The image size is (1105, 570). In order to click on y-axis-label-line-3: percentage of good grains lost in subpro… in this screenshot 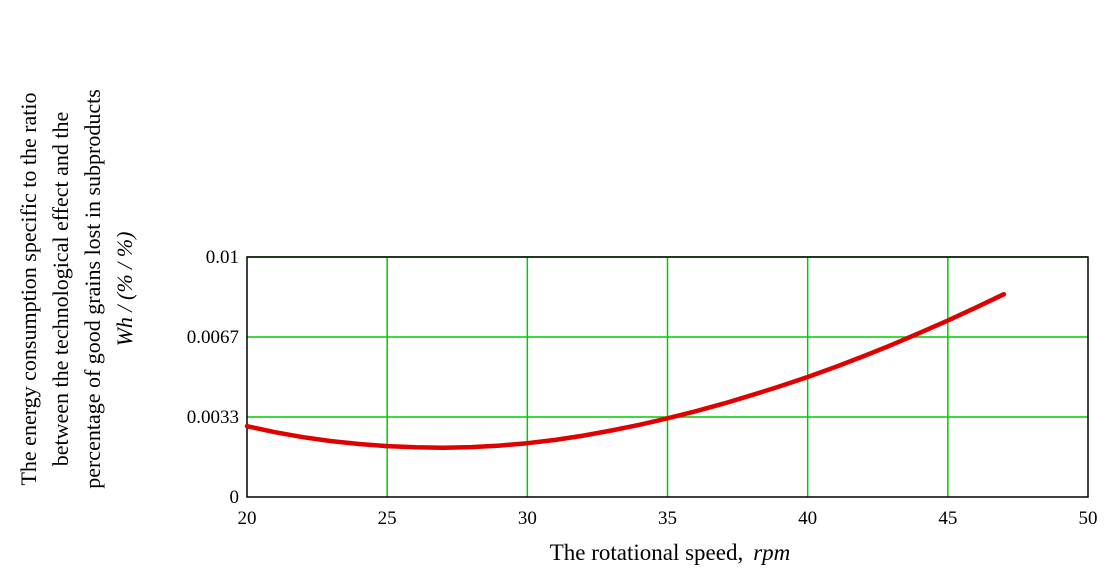, I will do `click(92, 289)`.